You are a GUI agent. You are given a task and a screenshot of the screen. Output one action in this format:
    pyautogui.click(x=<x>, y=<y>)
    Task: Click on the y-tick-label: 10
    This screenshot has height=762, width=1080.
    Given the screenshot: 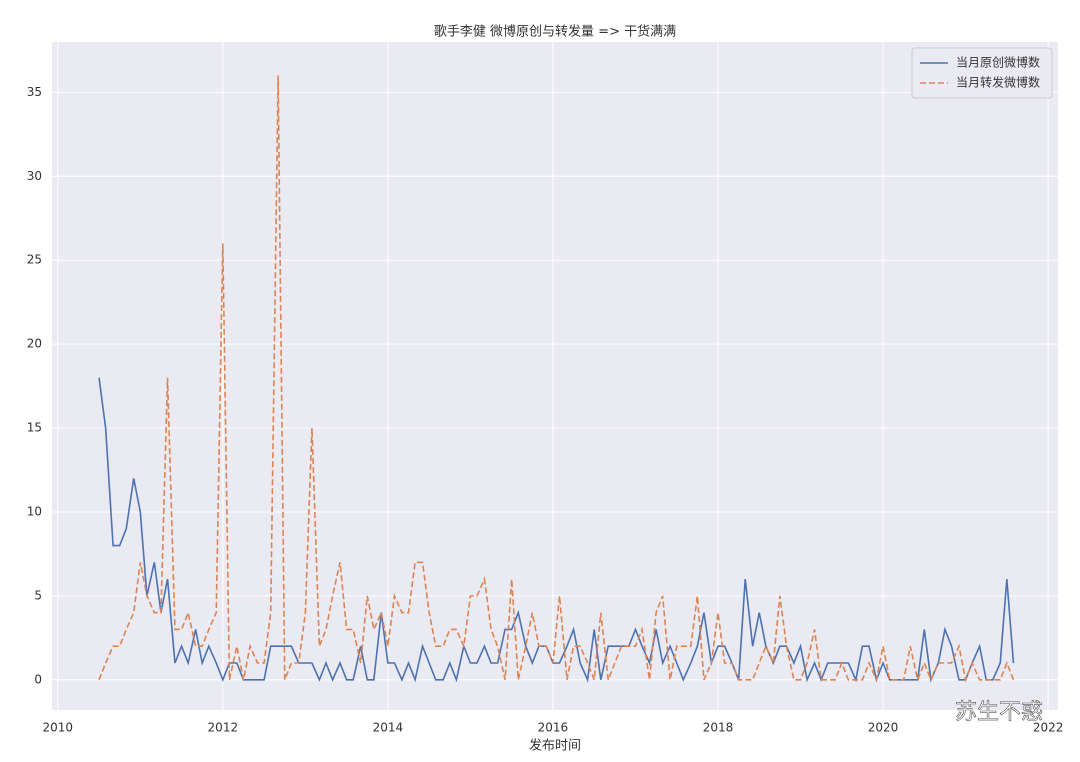 What is the action you would take?
    pyautogui.click(x=34, y=511)
    